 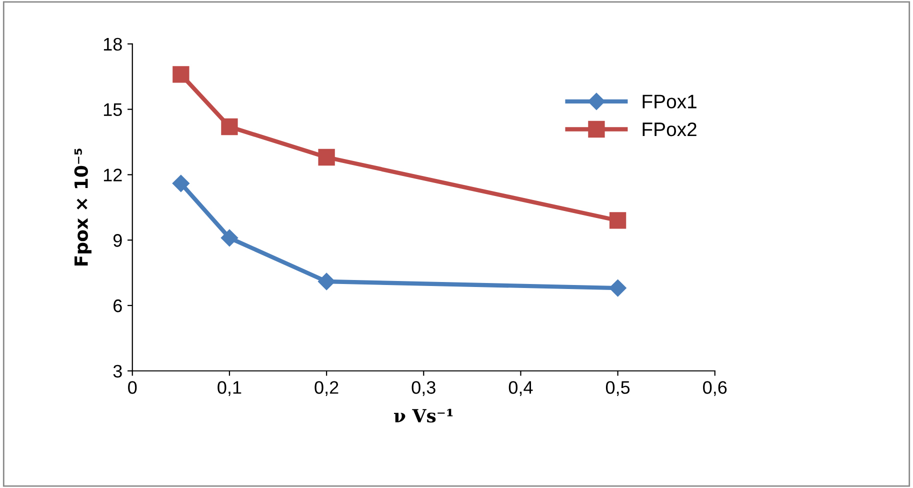 I want to click on y-tick-label: 12, so click(x=113, y=175).